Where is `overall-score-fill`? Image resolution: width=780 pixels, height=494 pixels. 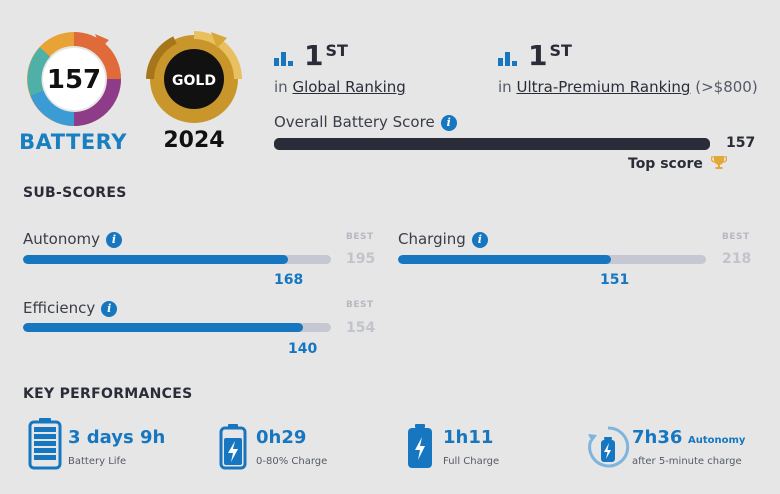
overall-score-fill is located at coordinates (492, 144).